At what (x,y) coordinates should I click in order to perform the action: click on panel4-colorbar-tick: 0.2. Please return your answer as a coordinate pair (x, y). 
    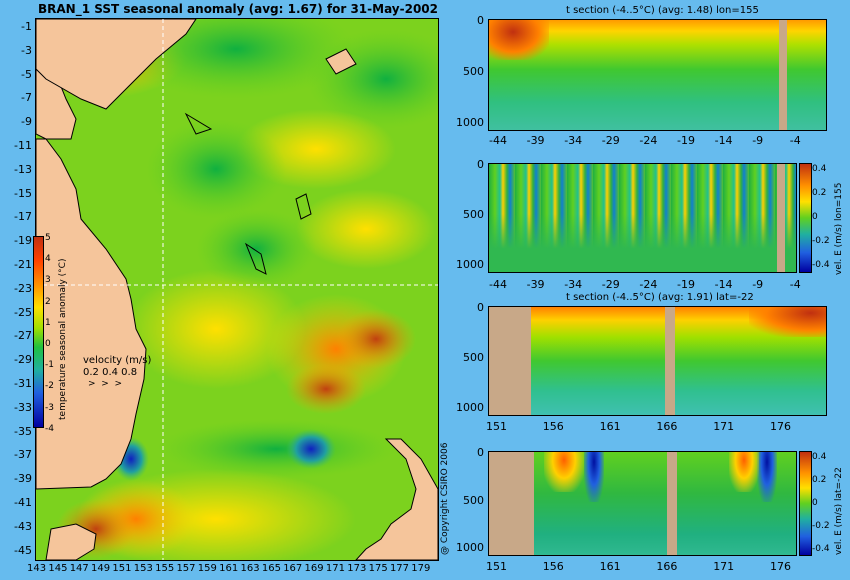
    Looking at the image, I should click on (819, 480).